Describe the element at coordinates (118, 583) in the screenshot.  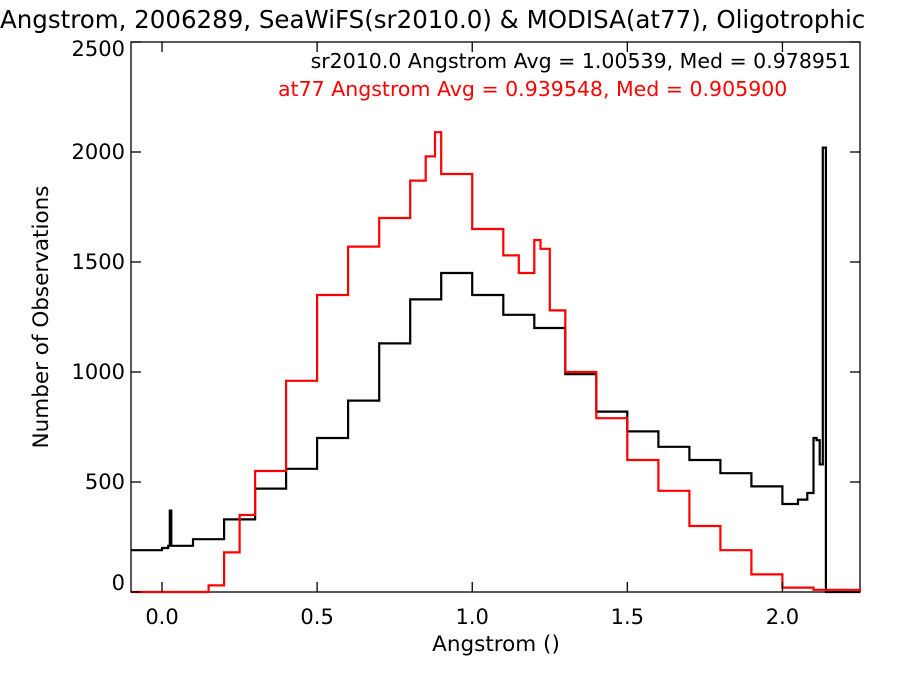
I see `y-tick-label: 0` at that location.